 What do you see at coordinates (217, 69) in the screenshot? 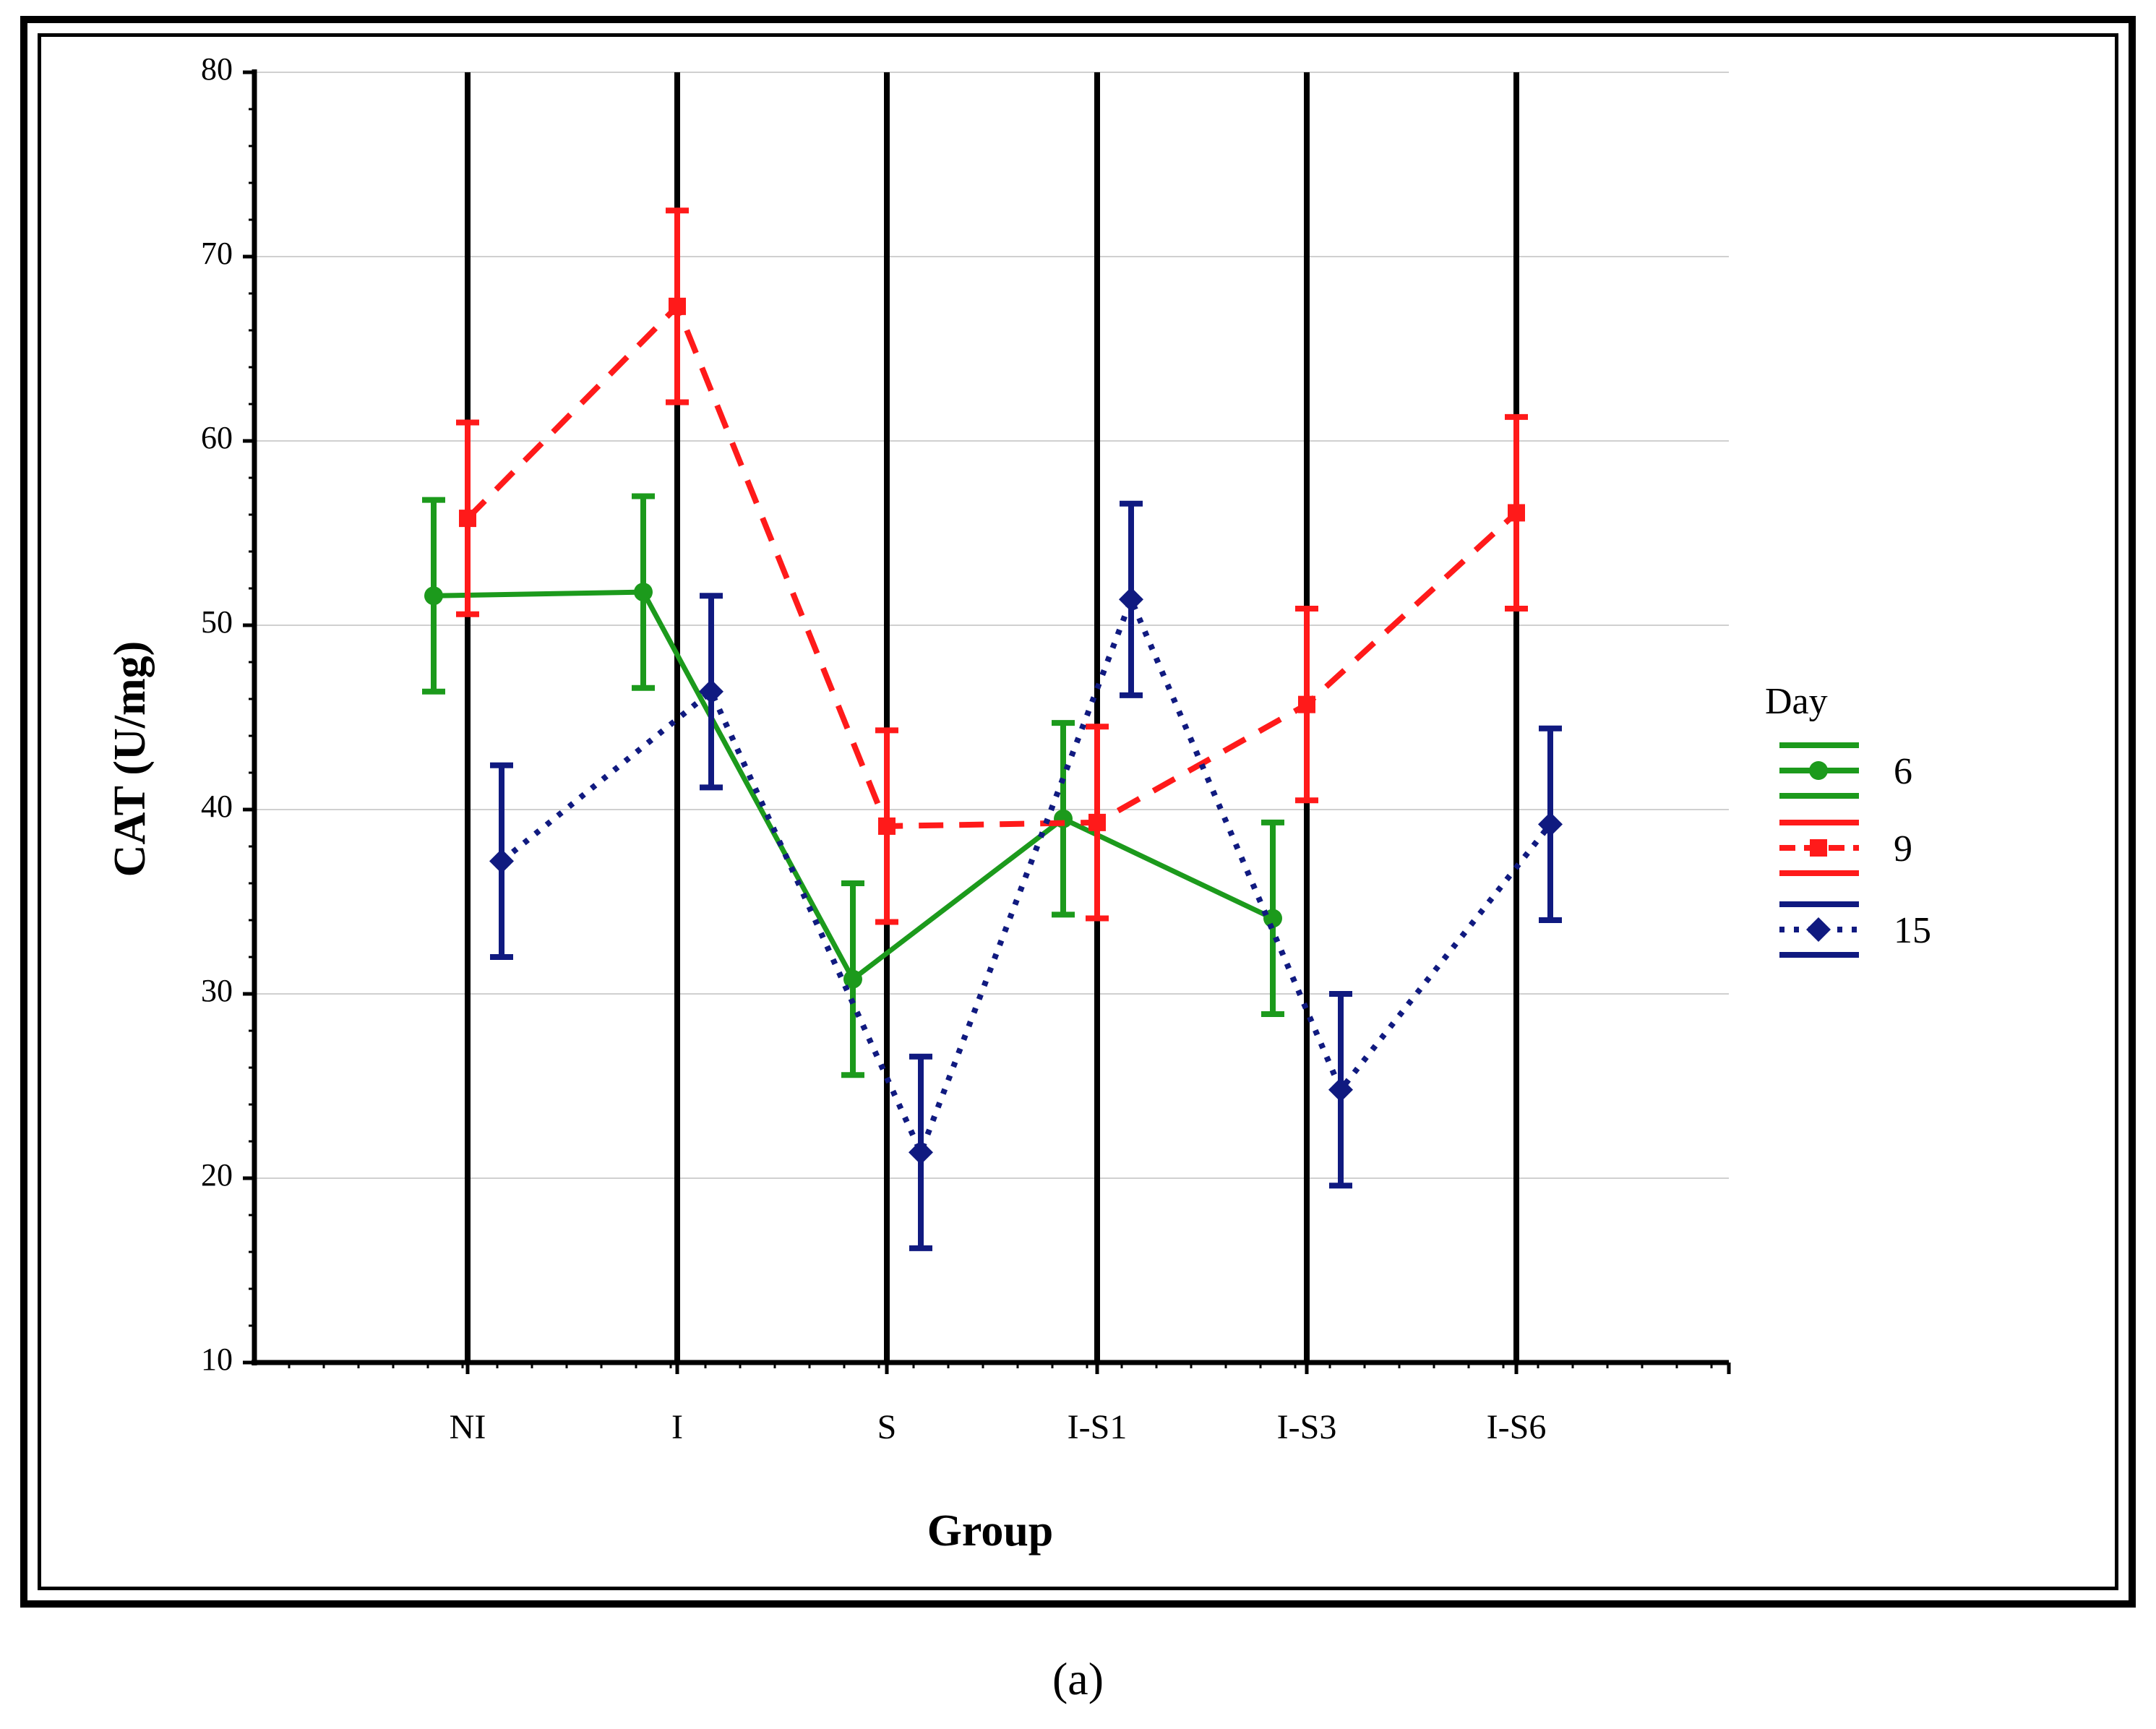
I see `y-tick-label-80: 80` at bounding box center [217, 69].